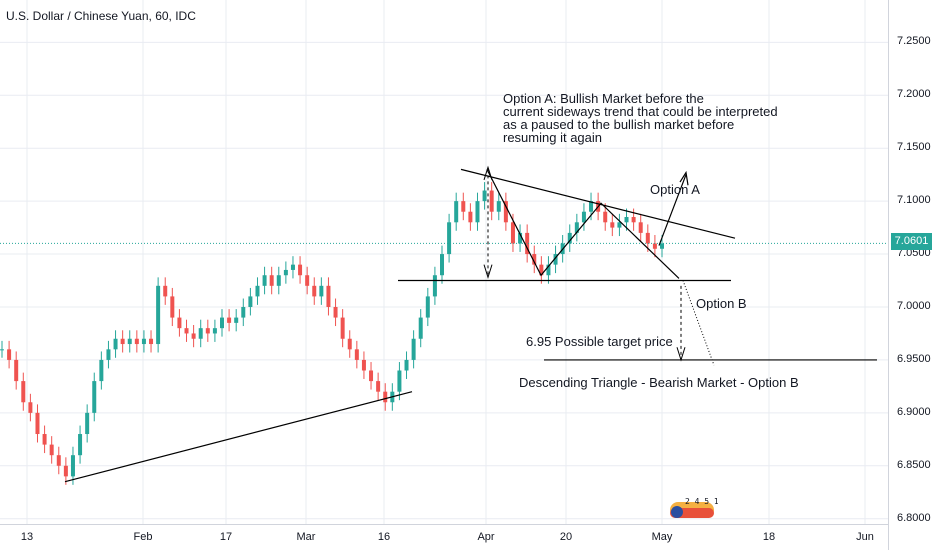  I want to click on x-tick-label: May, so click(662, 537).